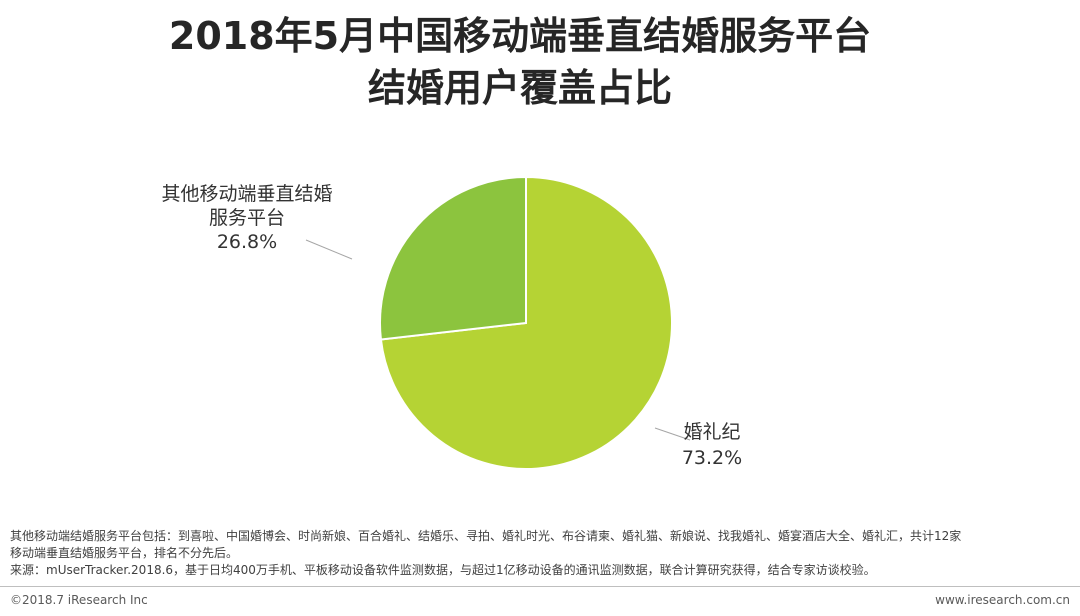  What do you see at coordinates (540, 586) in the screenshot?
I see `footer-divider` at bounding box center [540, 586].